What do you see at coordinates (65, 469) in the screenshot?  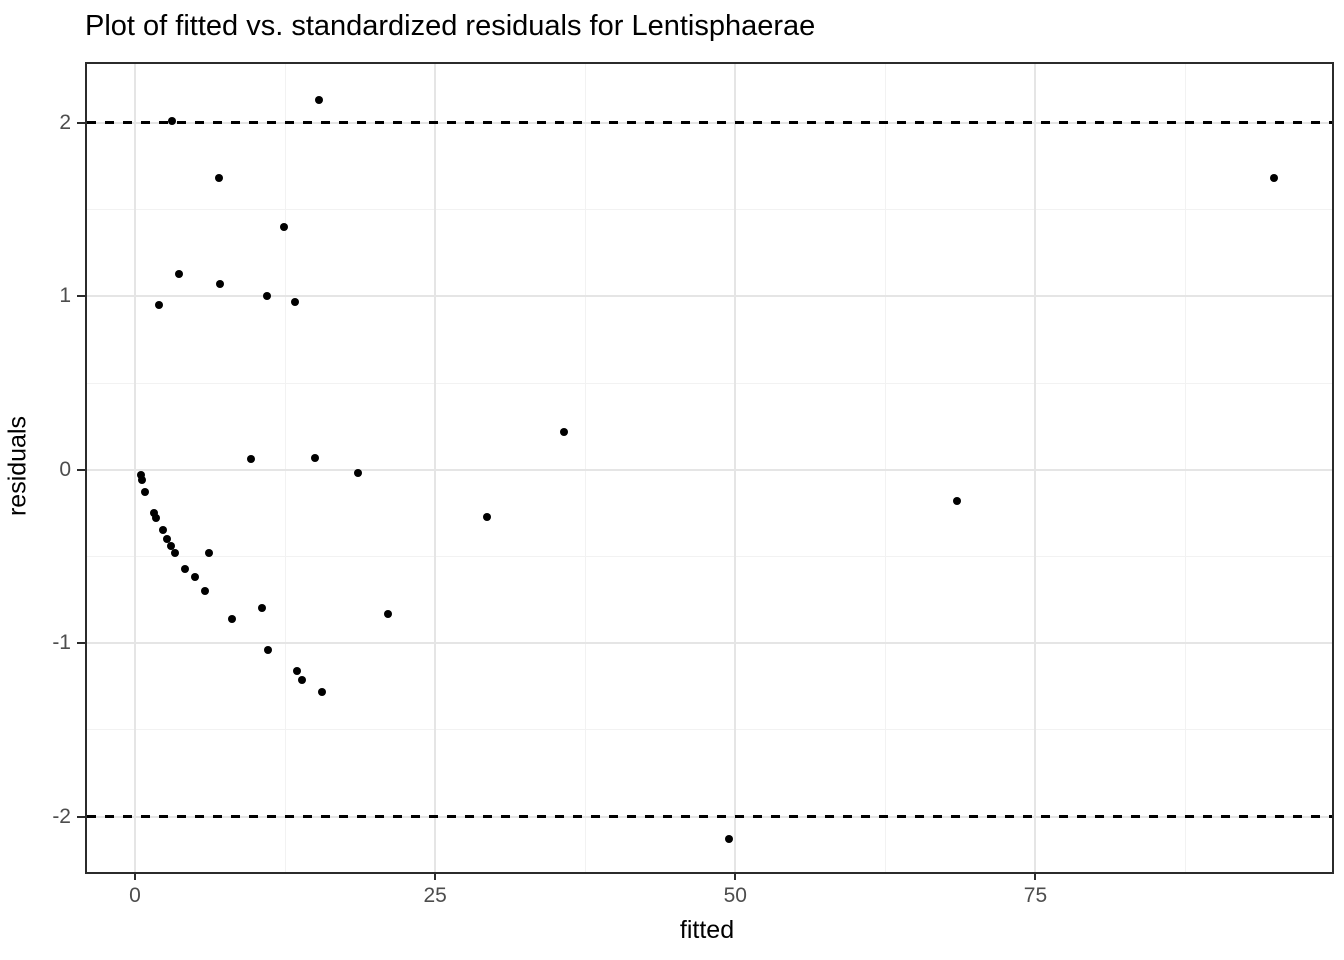 I see `y-tick-label: 0` at bounding box center [65, 469].